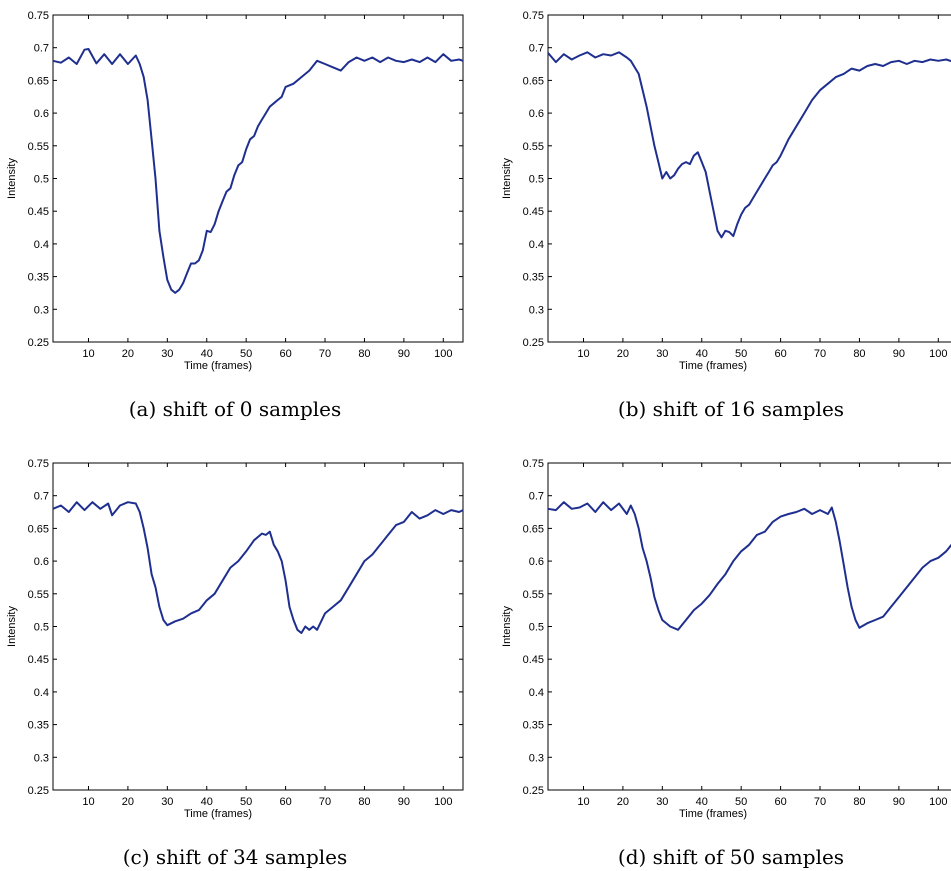 Image resolution: width=951 pixels, height=871 pixels. What do you see at coordinates (38, 660) in the screenshot?
I see `y-tick-label-c-4: 0.45` at bounding box center [38, 660].